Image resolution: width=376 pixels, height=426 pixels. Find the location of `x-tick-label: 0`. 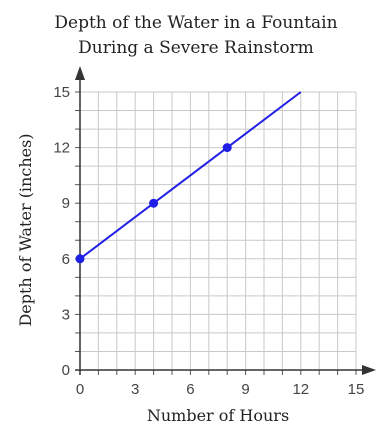

x-tick-label: 0 is located at coordinates (80, 389).